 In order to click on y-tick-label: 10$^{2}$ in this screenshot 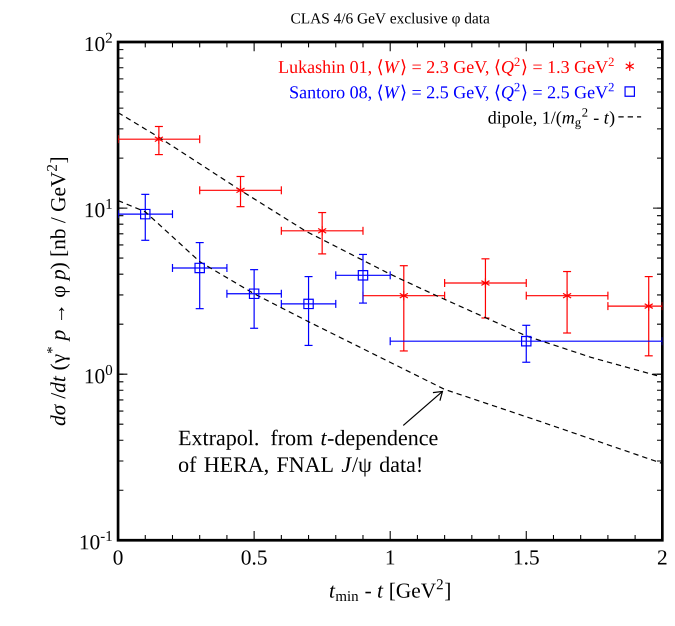, I will do `click(99, 42)`.